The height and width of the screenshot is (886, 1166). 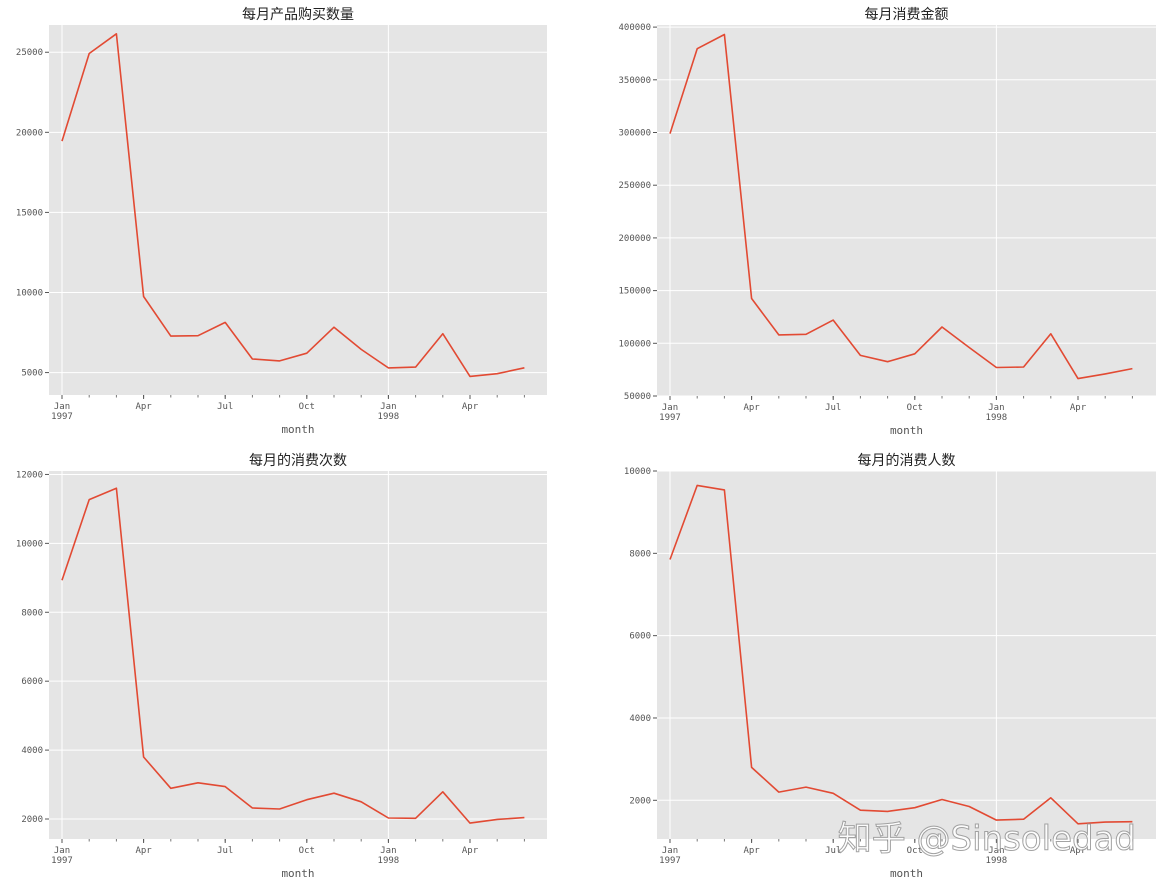 What do you see at coordinates (32, 374) in the screenshot?
I see `y-tick-label: 5000` at bounding box center [32, 374].